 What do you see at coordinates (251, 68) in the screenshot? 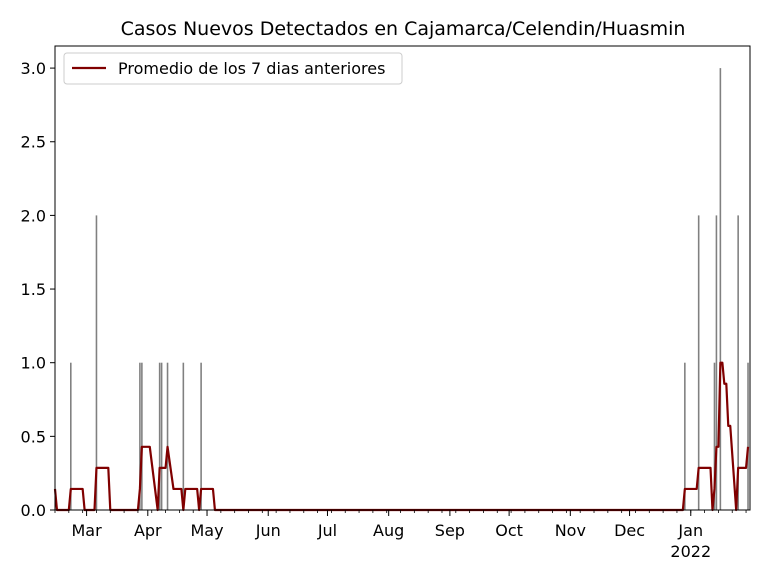
I see `legend-label: Promedio de los 7 dias anteriores` at bounding box center [251, 68].